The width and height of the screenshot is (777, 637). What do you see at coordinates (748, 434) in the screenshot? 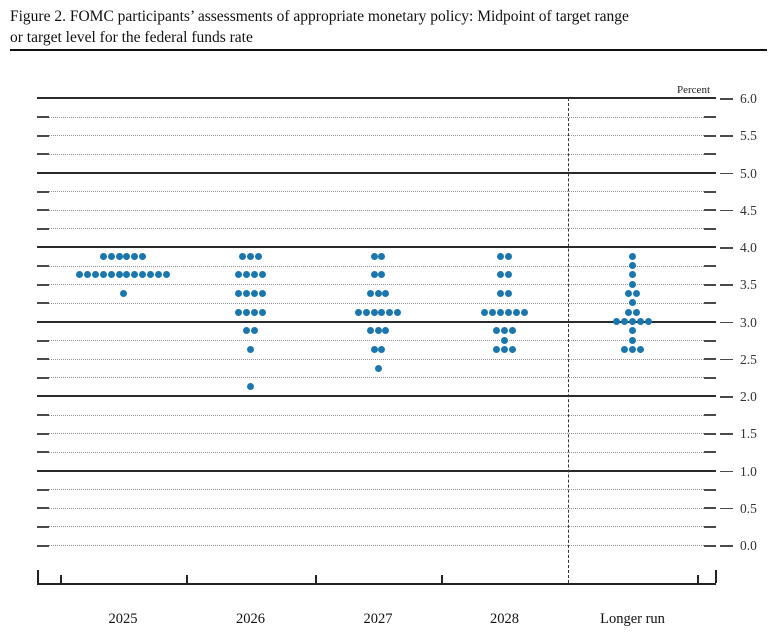
I see `y-axis-tick-label: 1.5` at bounding box center [748, 434].